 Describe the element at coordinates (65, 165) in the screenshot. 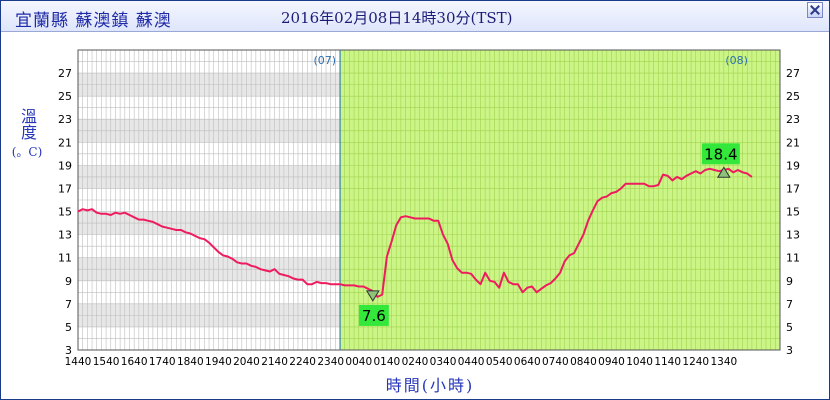

I see `y-tick-label-left: 19` at that location.